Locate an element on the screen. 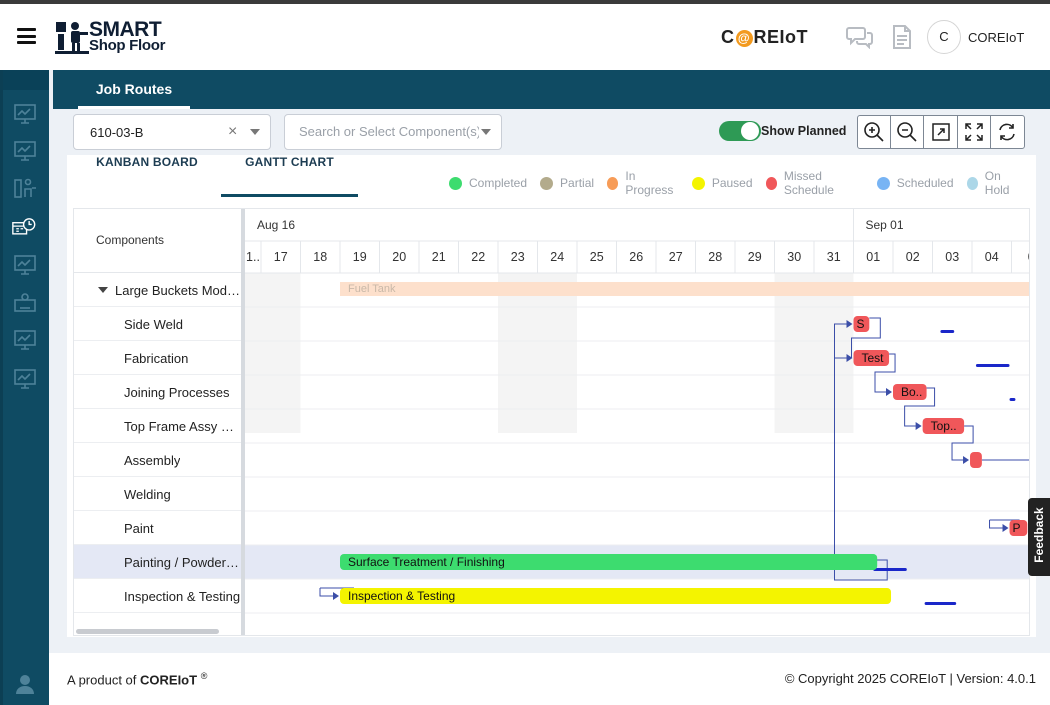  chat-icon is located at coordinates (860, 37).